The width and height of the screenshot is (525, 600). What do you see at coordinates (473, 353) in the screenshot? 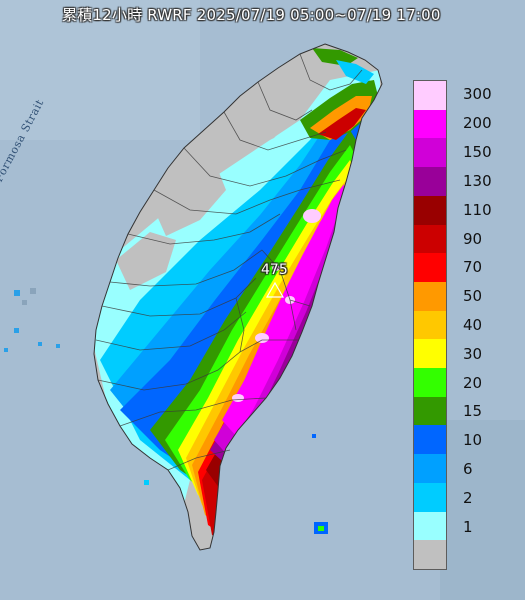
I see `legend-tick-label: 30` at bounding box center [473, 353].